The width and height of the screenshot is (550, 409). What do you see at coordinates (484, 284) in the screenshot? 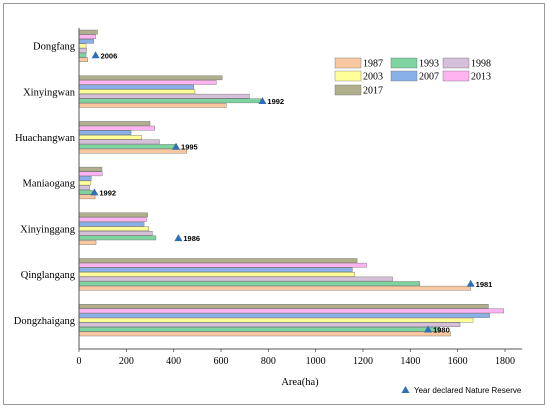
I see `declared-year-qinglangang: 1981` at bounding box center [484, 284].